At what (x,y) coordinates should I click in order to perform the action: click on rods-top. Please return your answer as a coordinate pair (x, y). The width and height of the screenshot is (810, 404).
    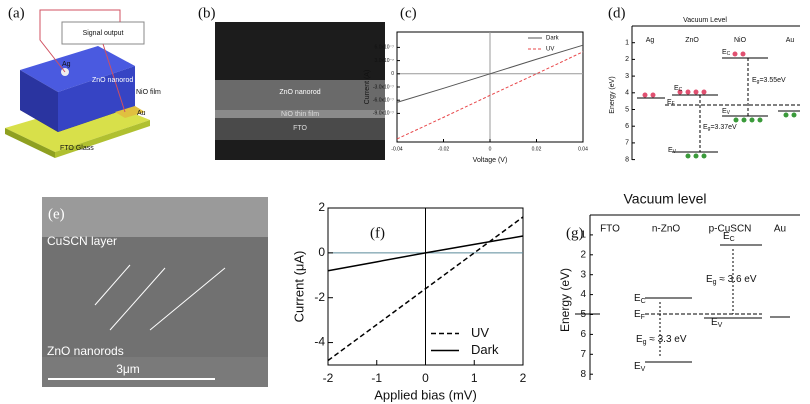
    Looking at the image, I should click on (77, 69).